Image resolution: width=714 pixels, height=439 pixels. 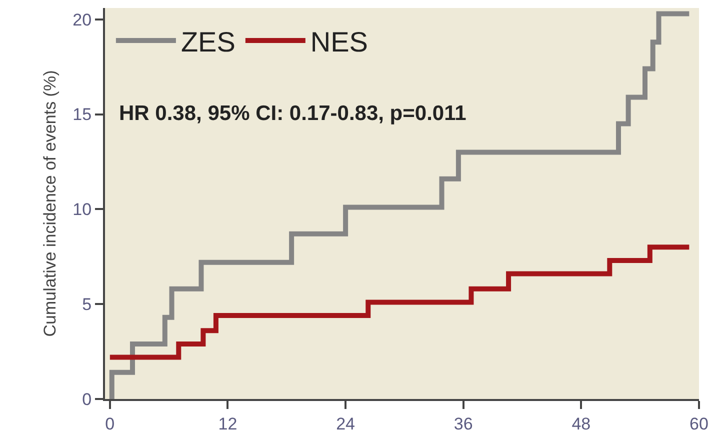 I want to click on x-tick-label: 60, so click(x=699, y=424).